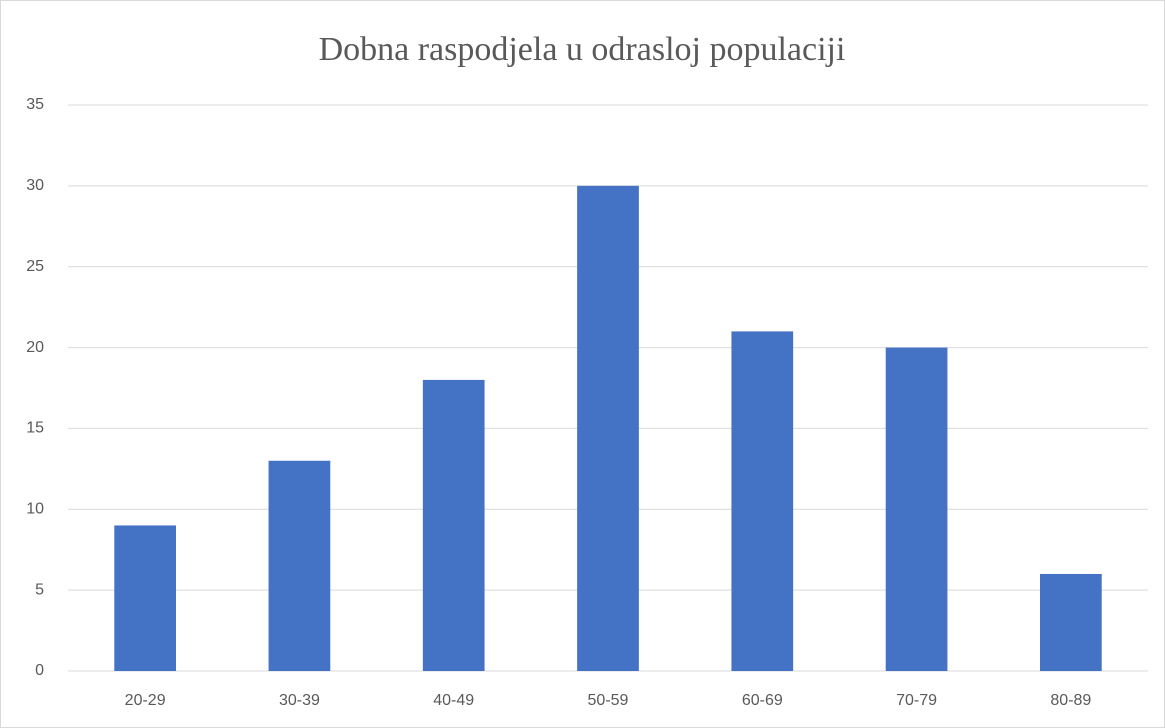 The image size is (1165, 728). Describe the element at coordinates (35, 509) in the screenshot. I see `y-tick-label: 10` at that location.